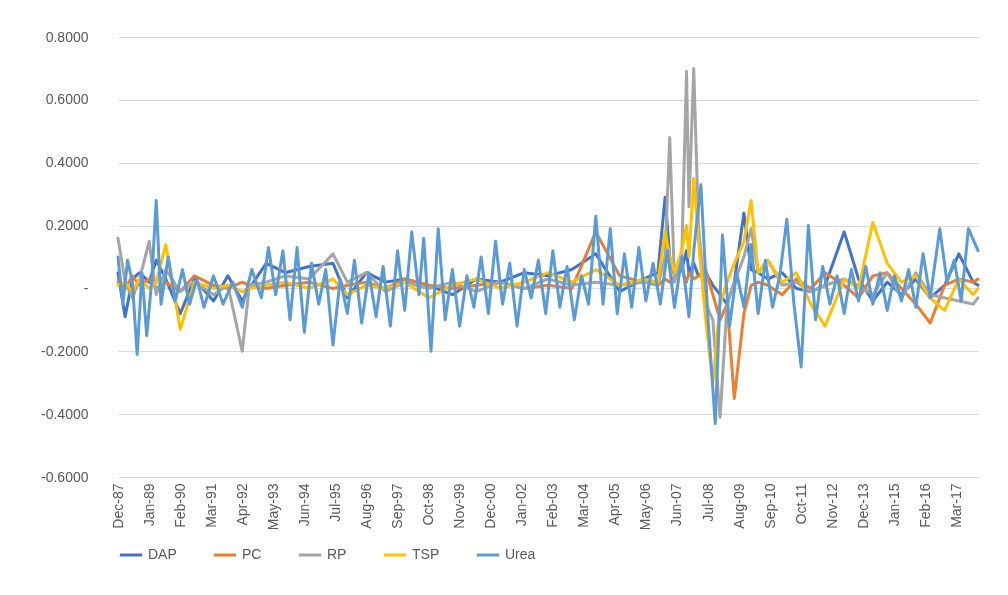  Describe the element at coordinates (148, 505) in the screenshot. I see `x-tick-label: Jan-89` at that location.